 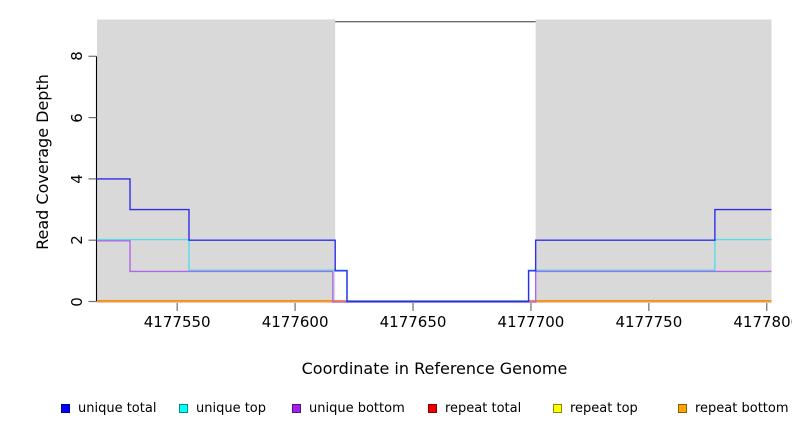 I want to click on legend-label: repeat bottom, so click(x=742, y=408).